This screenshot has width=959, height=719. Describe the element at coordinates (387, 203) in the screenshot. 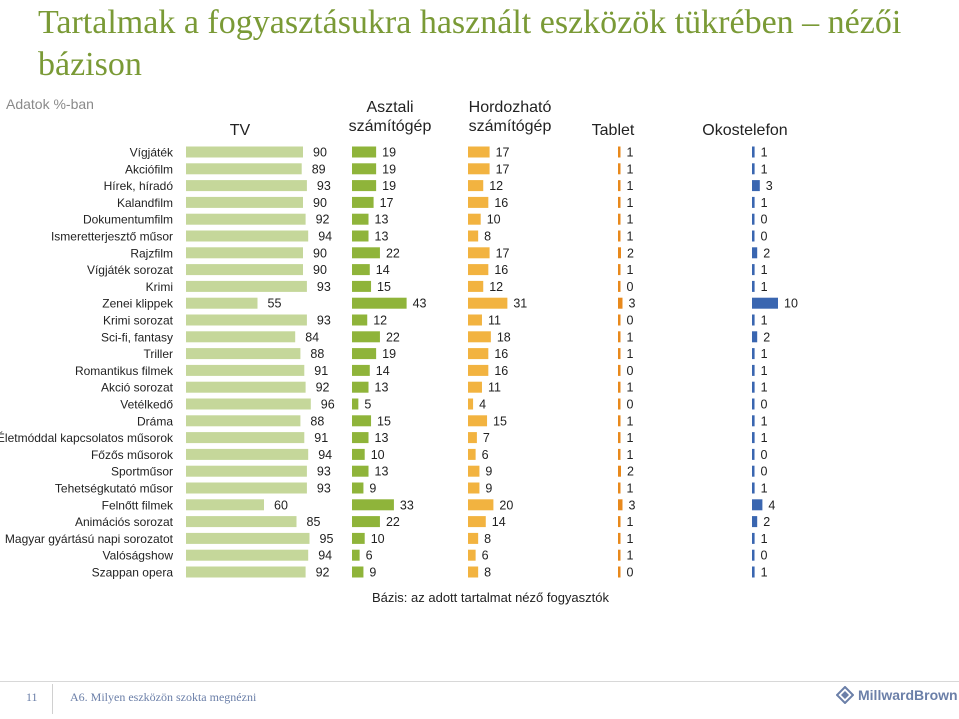

I see `desktop-value-label: 17` at that location.